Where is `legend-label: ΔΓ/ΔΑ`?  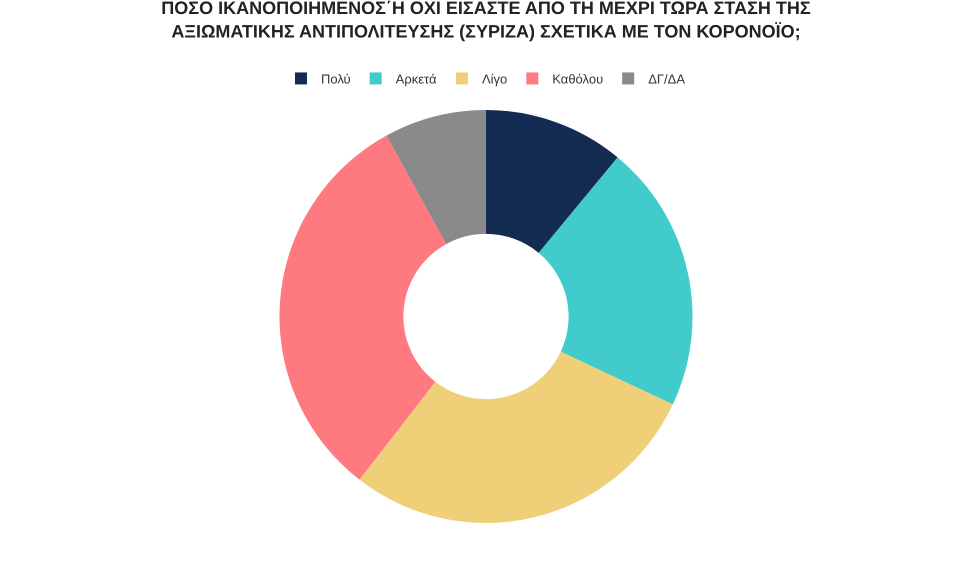
legend-label: ΔΓ/ΔΑ is located at coordinates (667, 79).